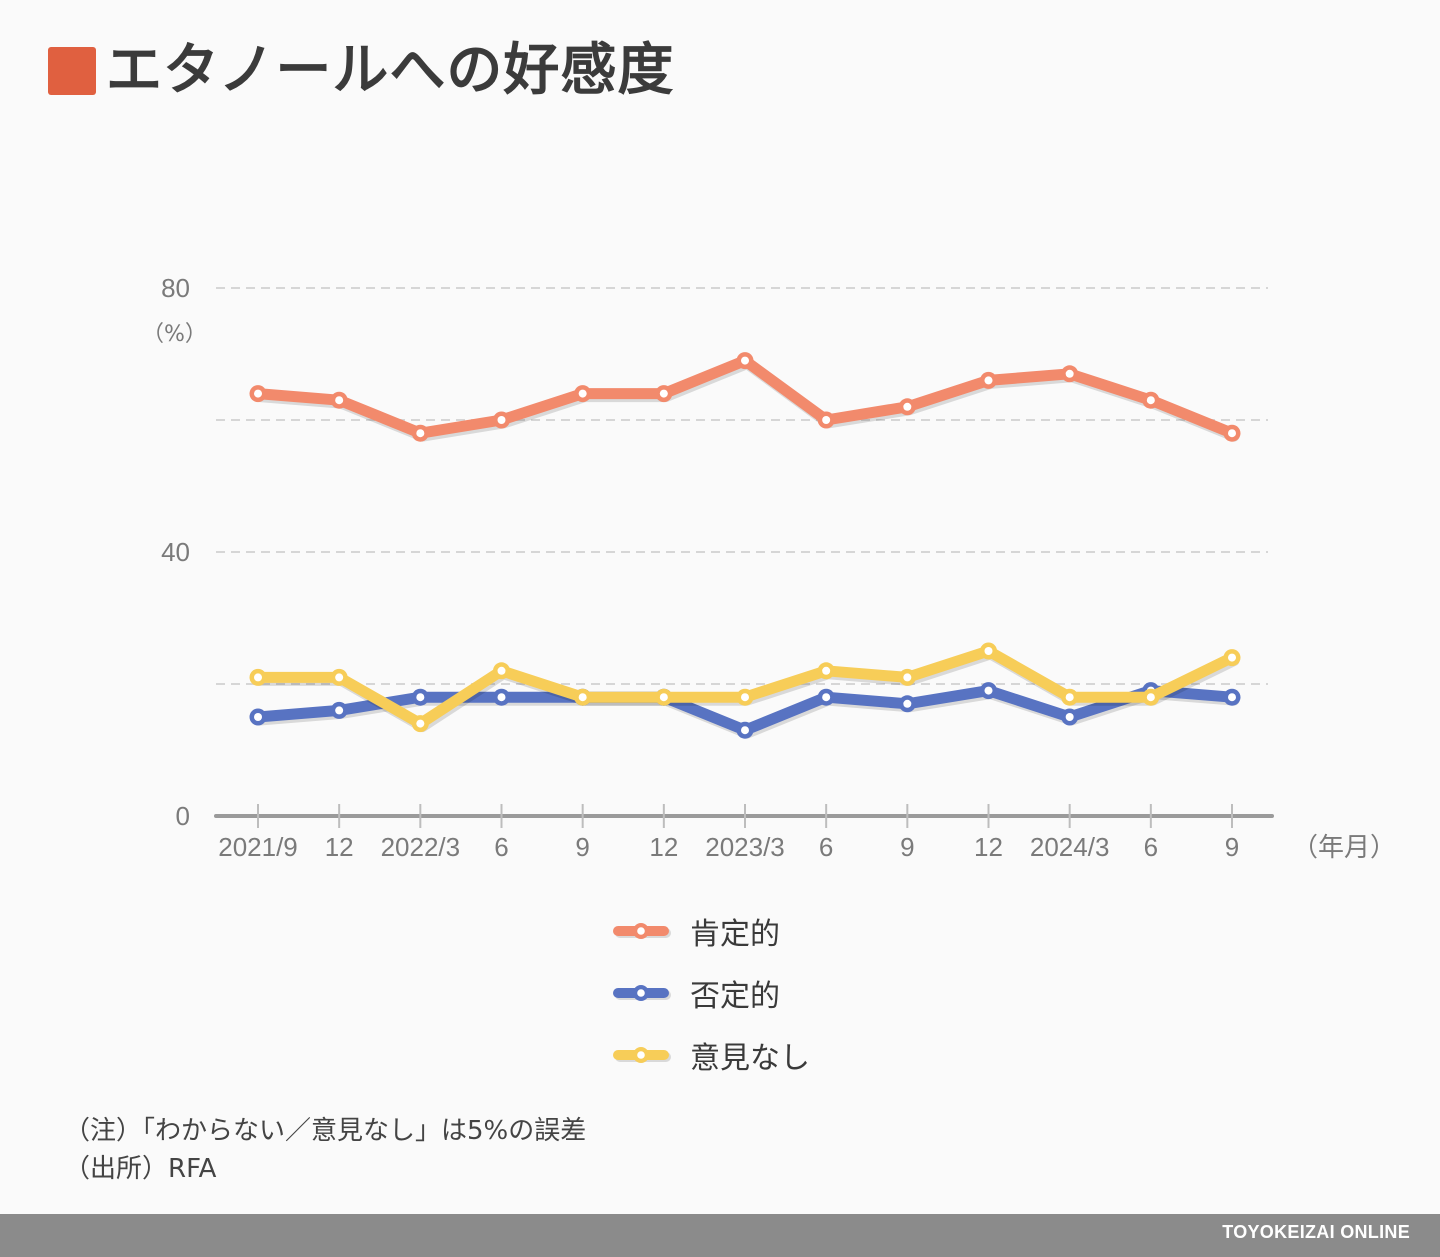  I want to click on y-tick-label: 40, so click(175, 552).